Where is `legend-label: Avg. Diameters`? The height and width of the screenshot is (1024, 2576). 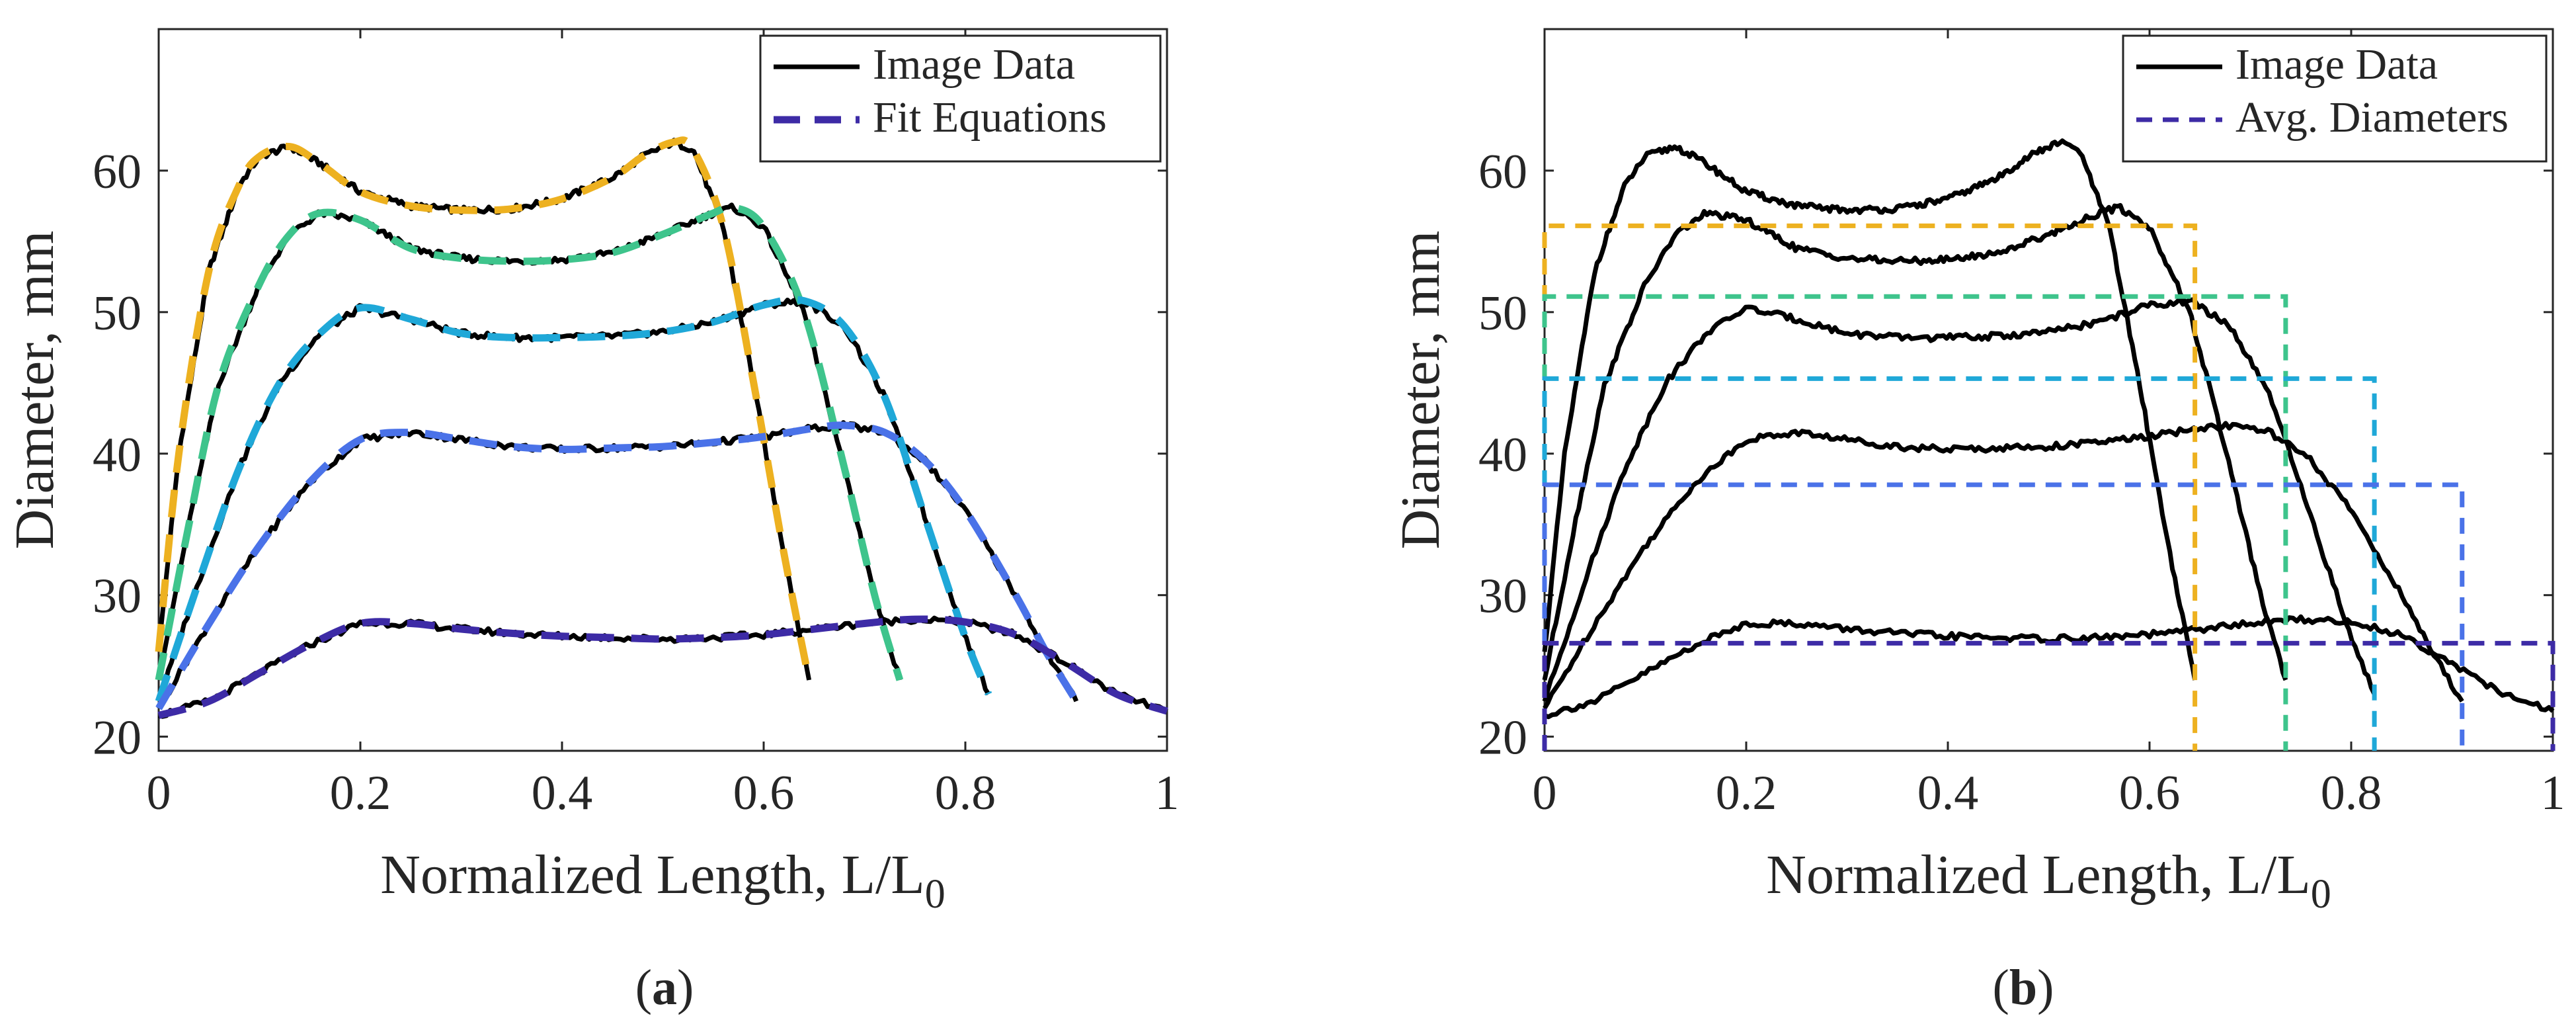 legend-label: Avg. Diameters is located at coordinates (2372, 117).